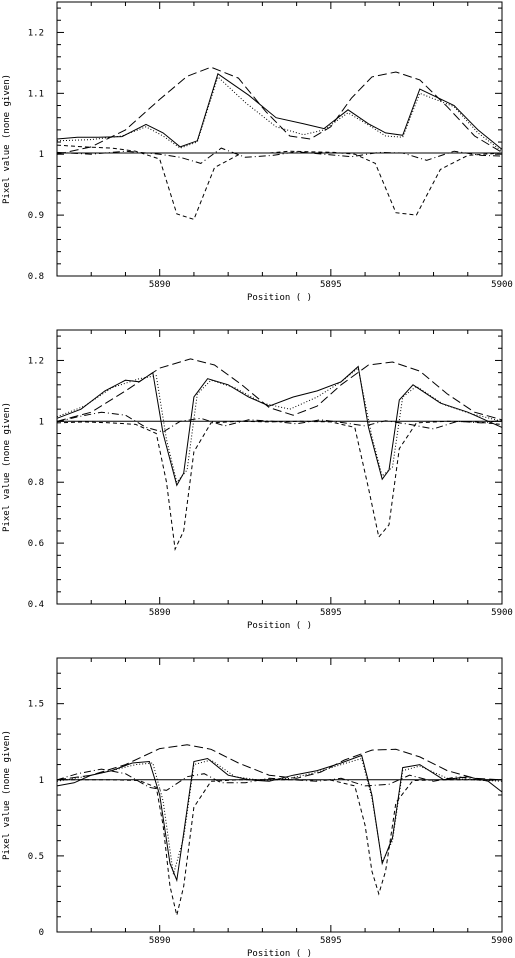 Image resolution: width=515 pixels, height=958 pixels. I want to click on y-tick-label: 0.4, so click(36, 605).